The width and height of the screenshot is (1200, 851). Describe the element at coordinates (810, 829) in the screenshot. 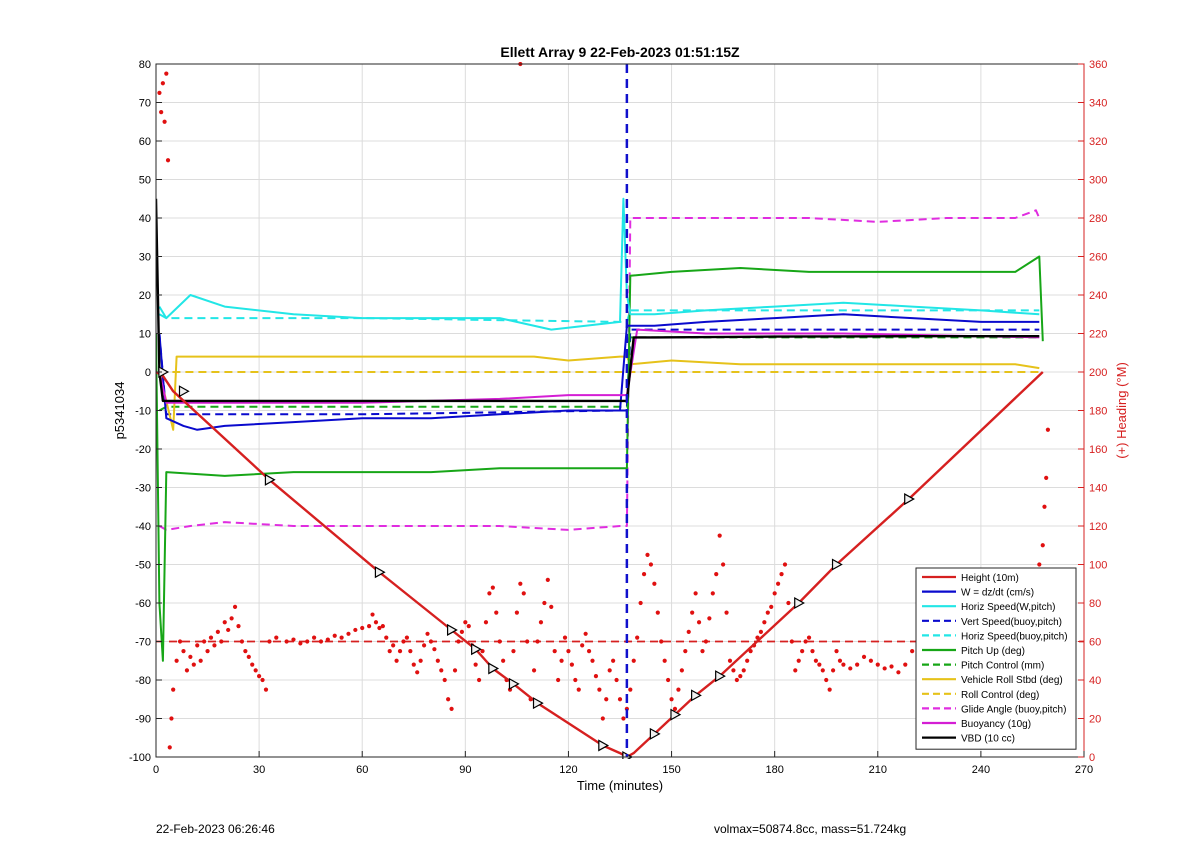

I see `vehicle-stats-footer: volmax=50874.8cc, mass=51.724kg` at that location.